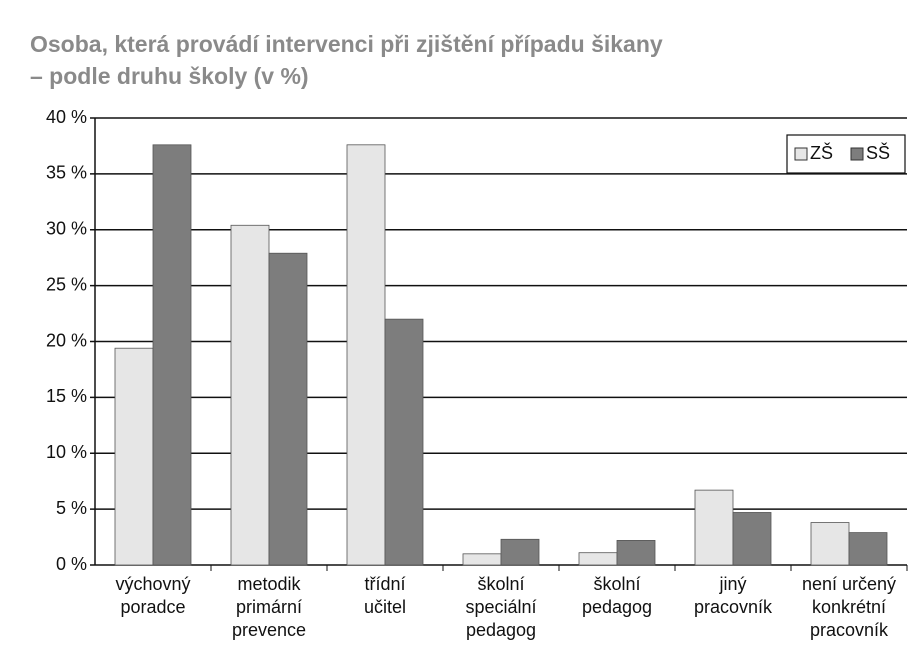  What do you see at coordinates (269, 584) in the screenshot?
I see `x-tick-label: metodik` at bounding box center [269, 584].